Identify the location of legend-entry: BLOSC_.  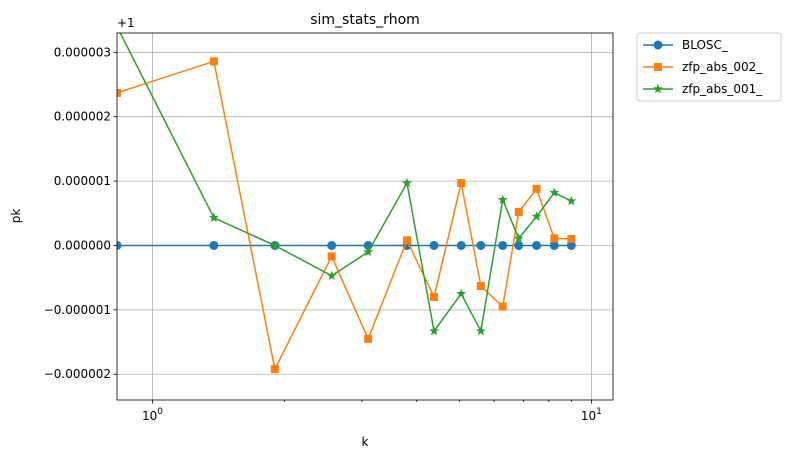
(686, 45).